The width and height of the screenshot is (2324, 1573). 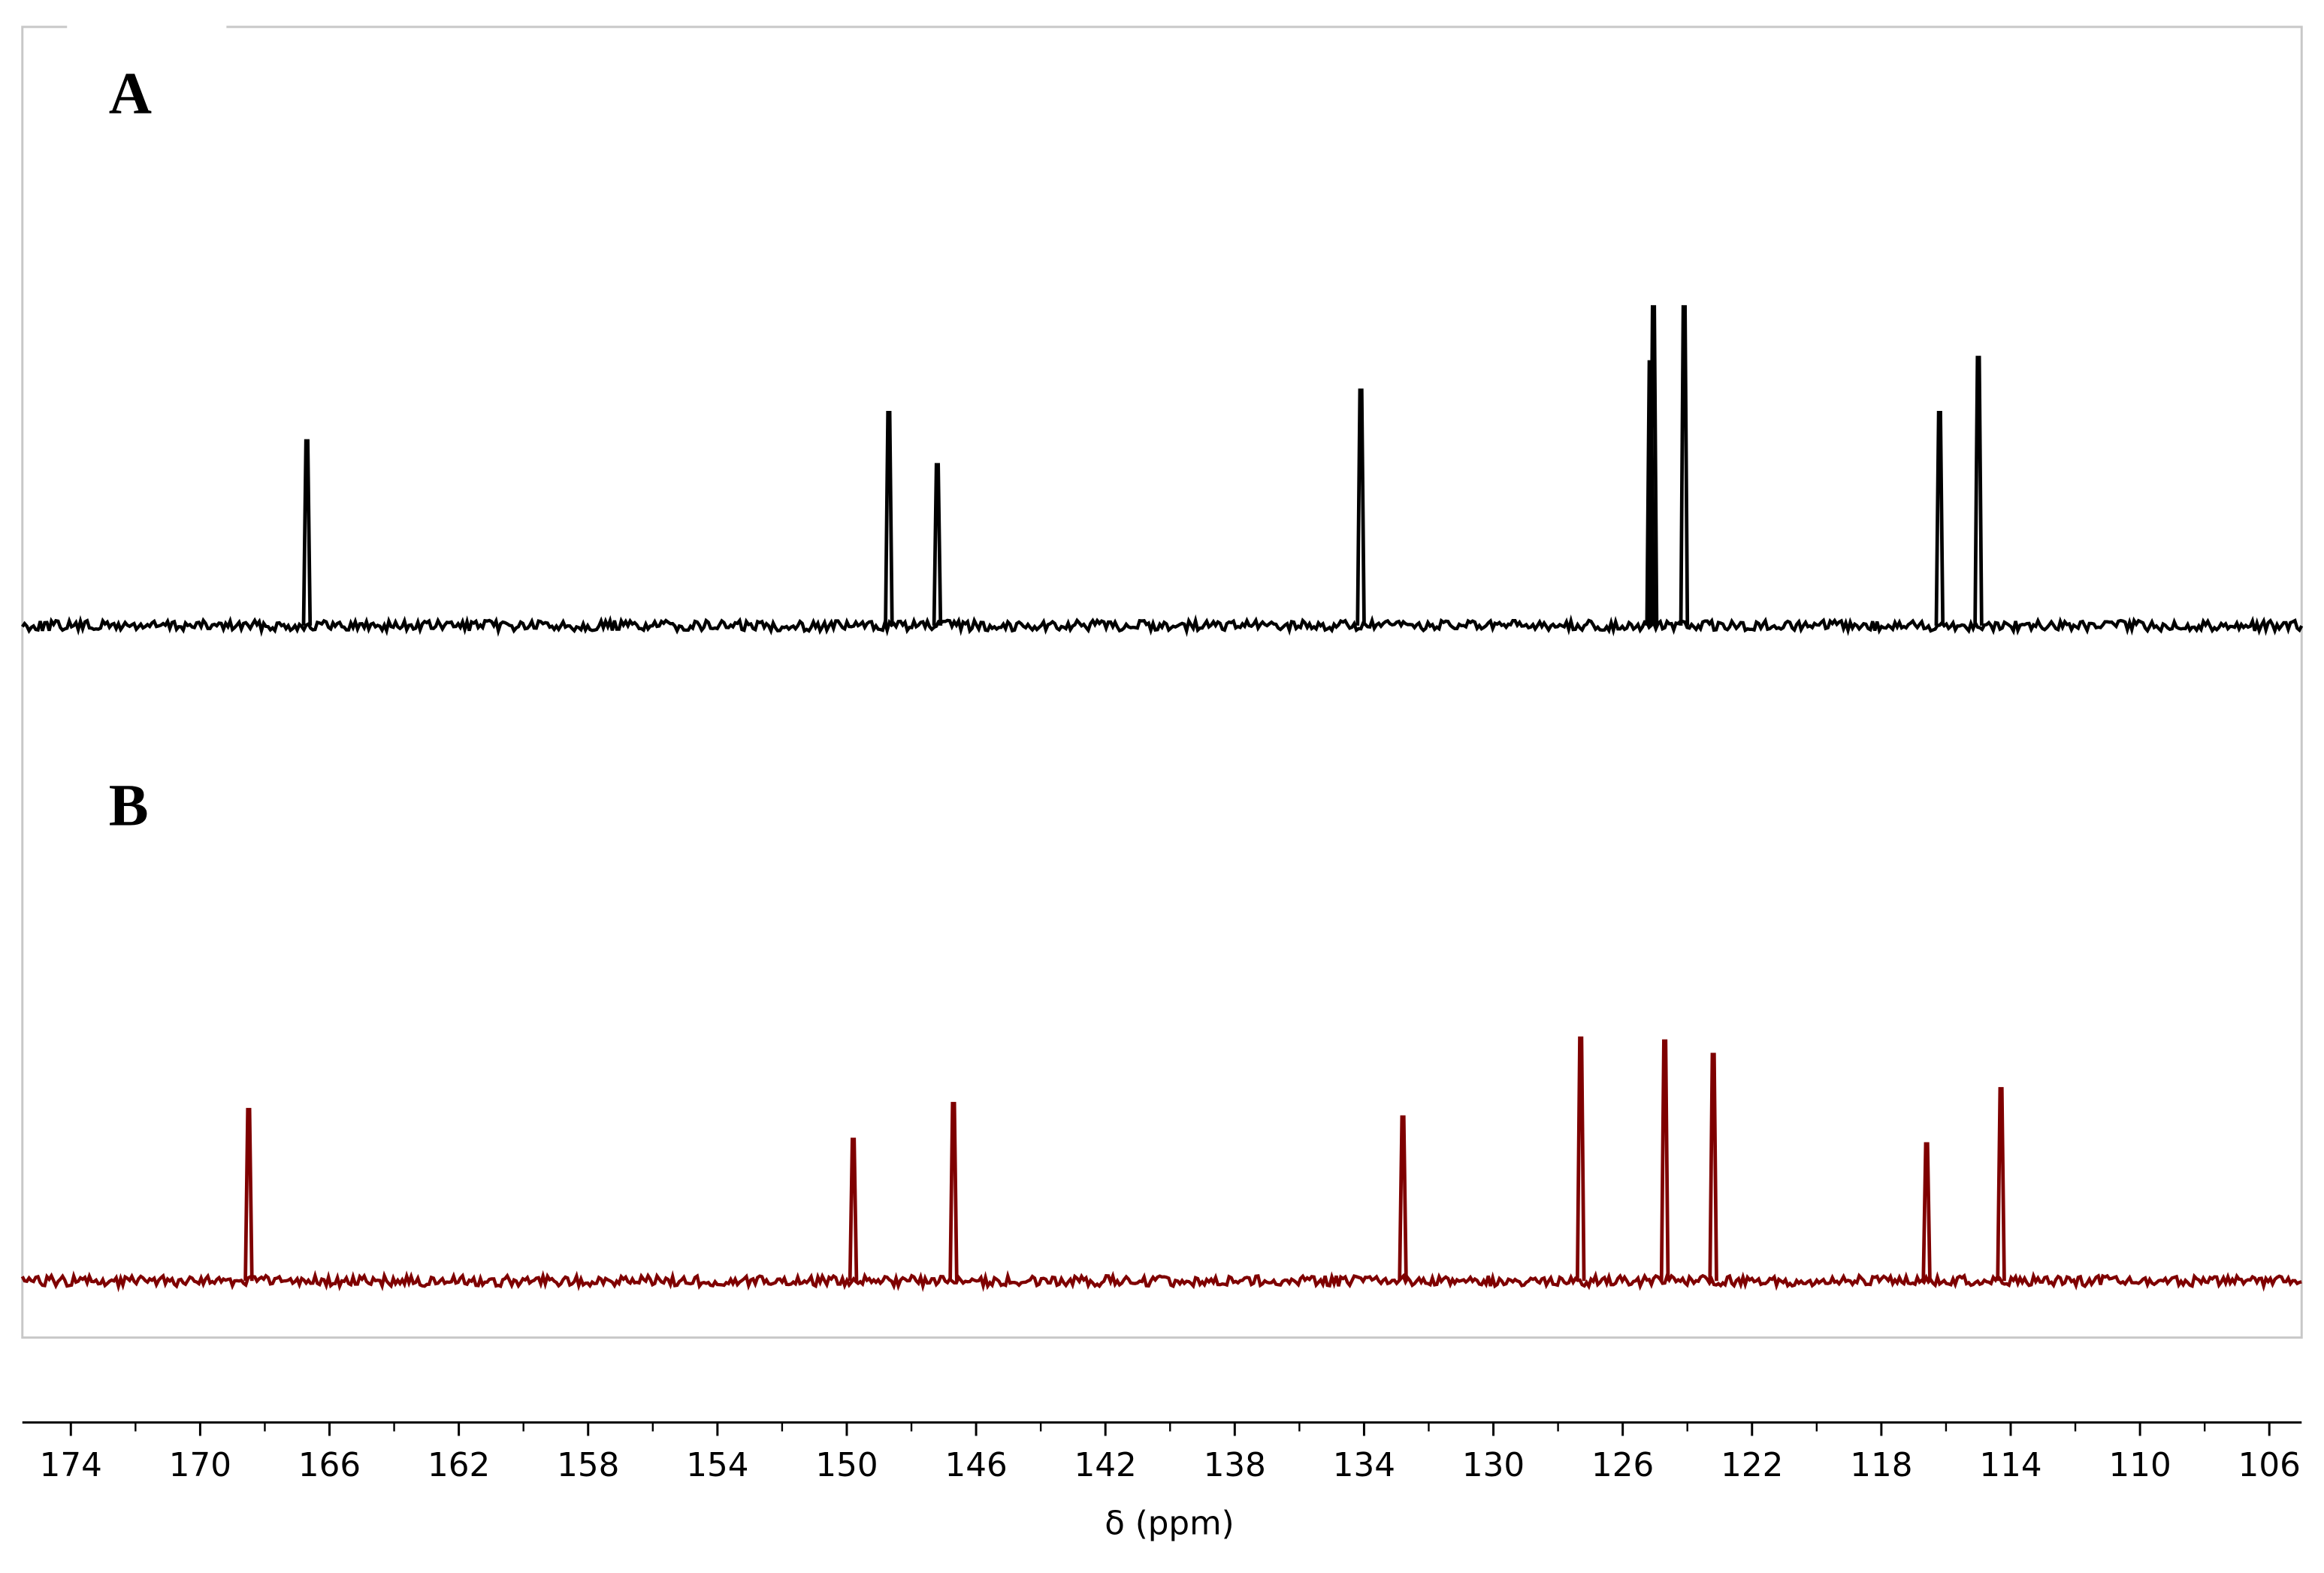 I want to click on x-tick-label: 174, so click(x=71, y=1466).